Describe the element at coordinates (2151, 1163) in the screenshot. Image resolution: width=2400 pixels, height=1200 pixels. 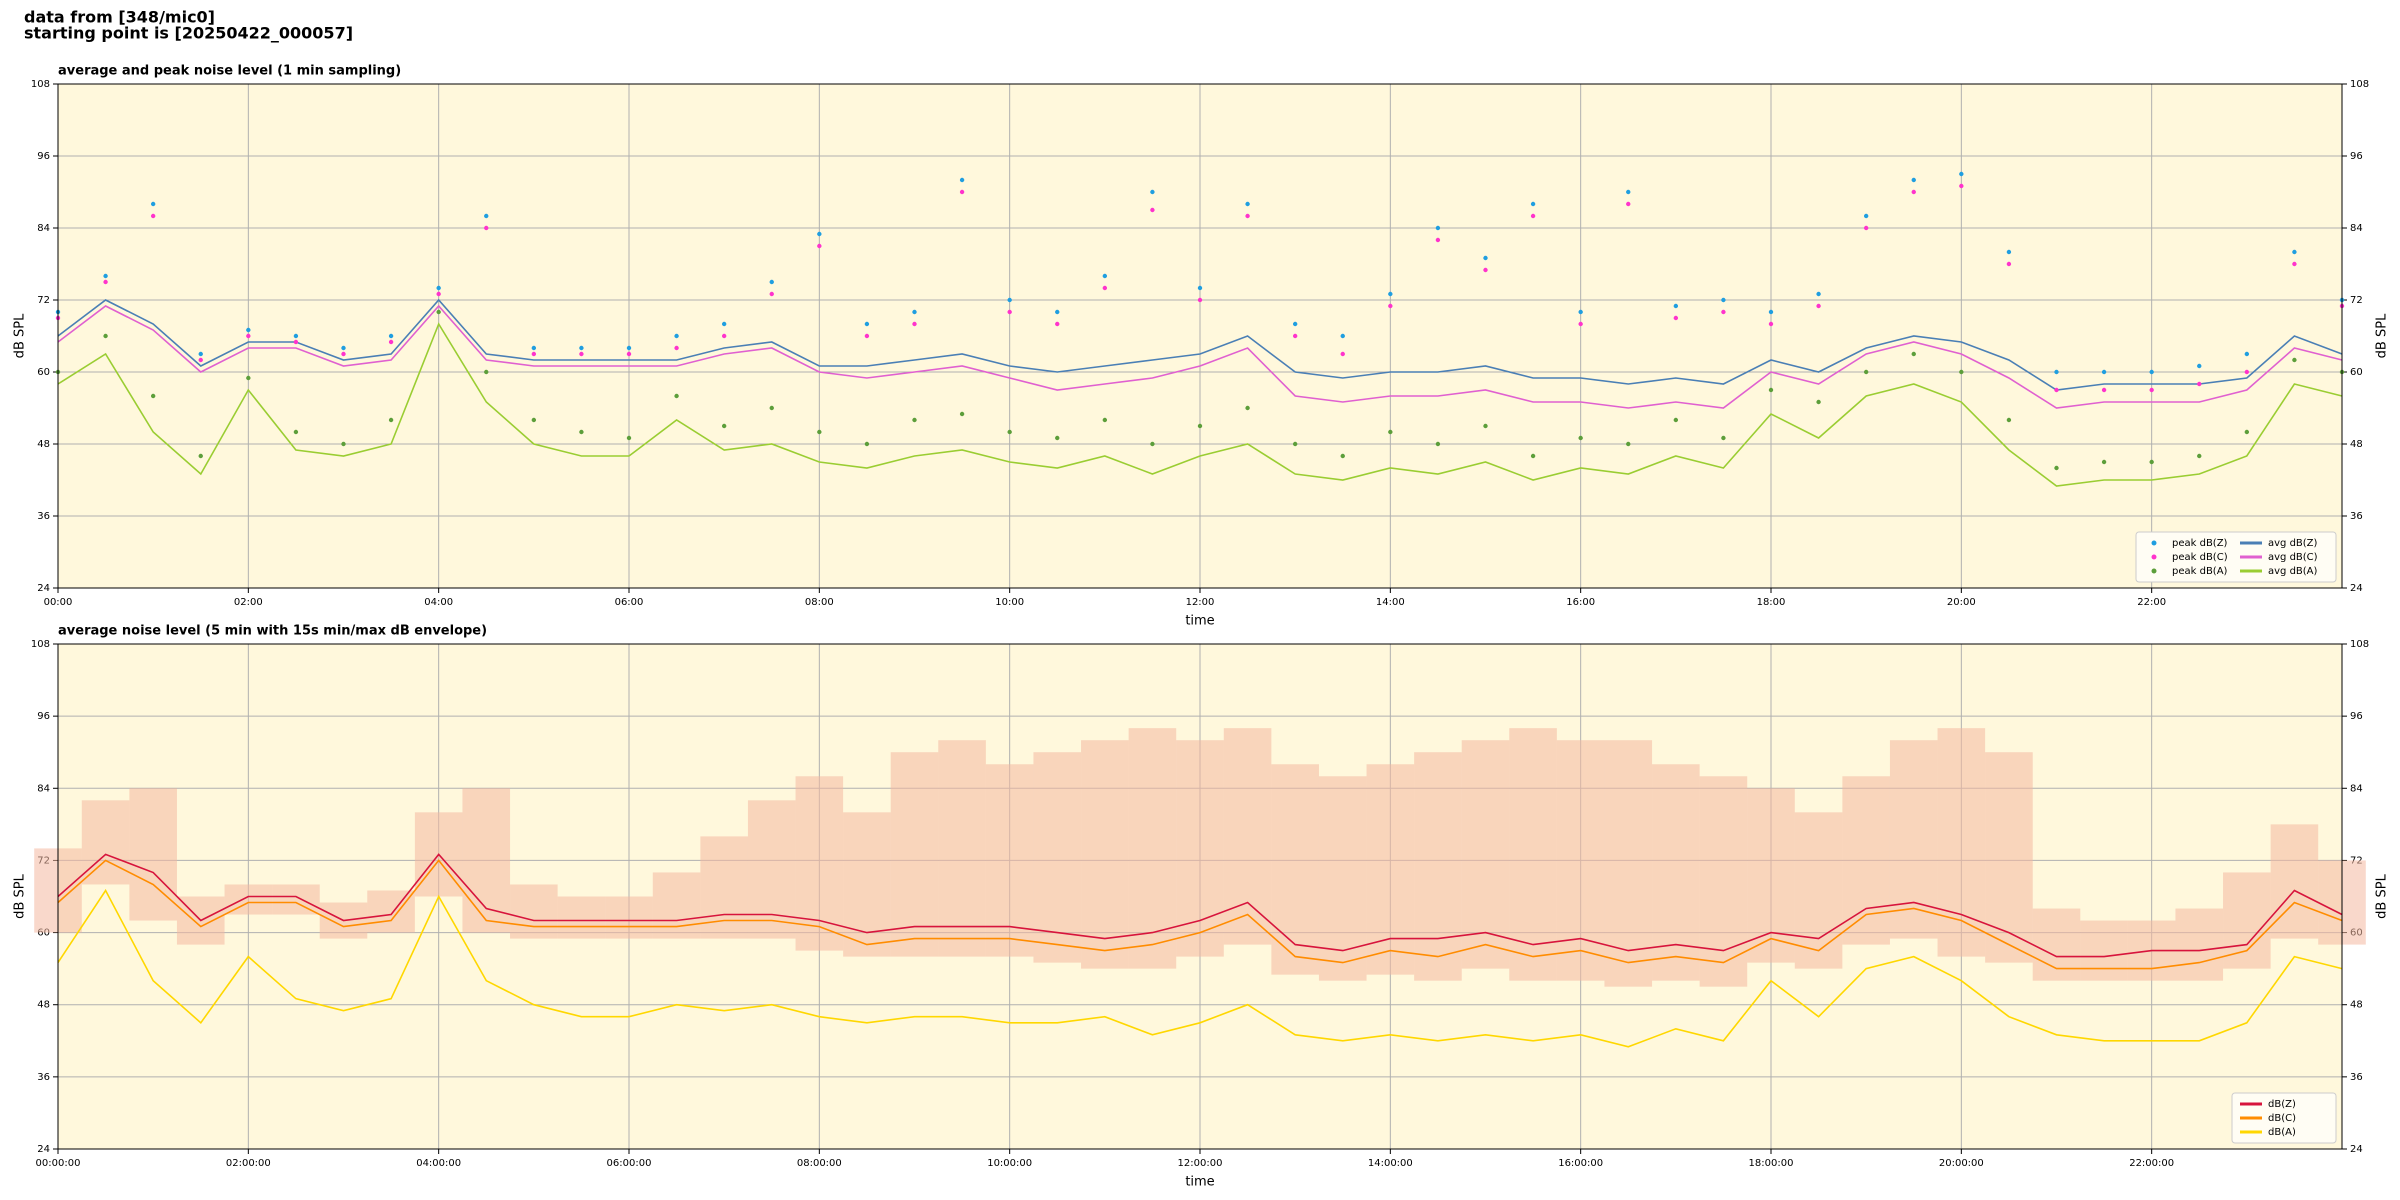
I see `x-tick-label: 22:00:00` at that location.